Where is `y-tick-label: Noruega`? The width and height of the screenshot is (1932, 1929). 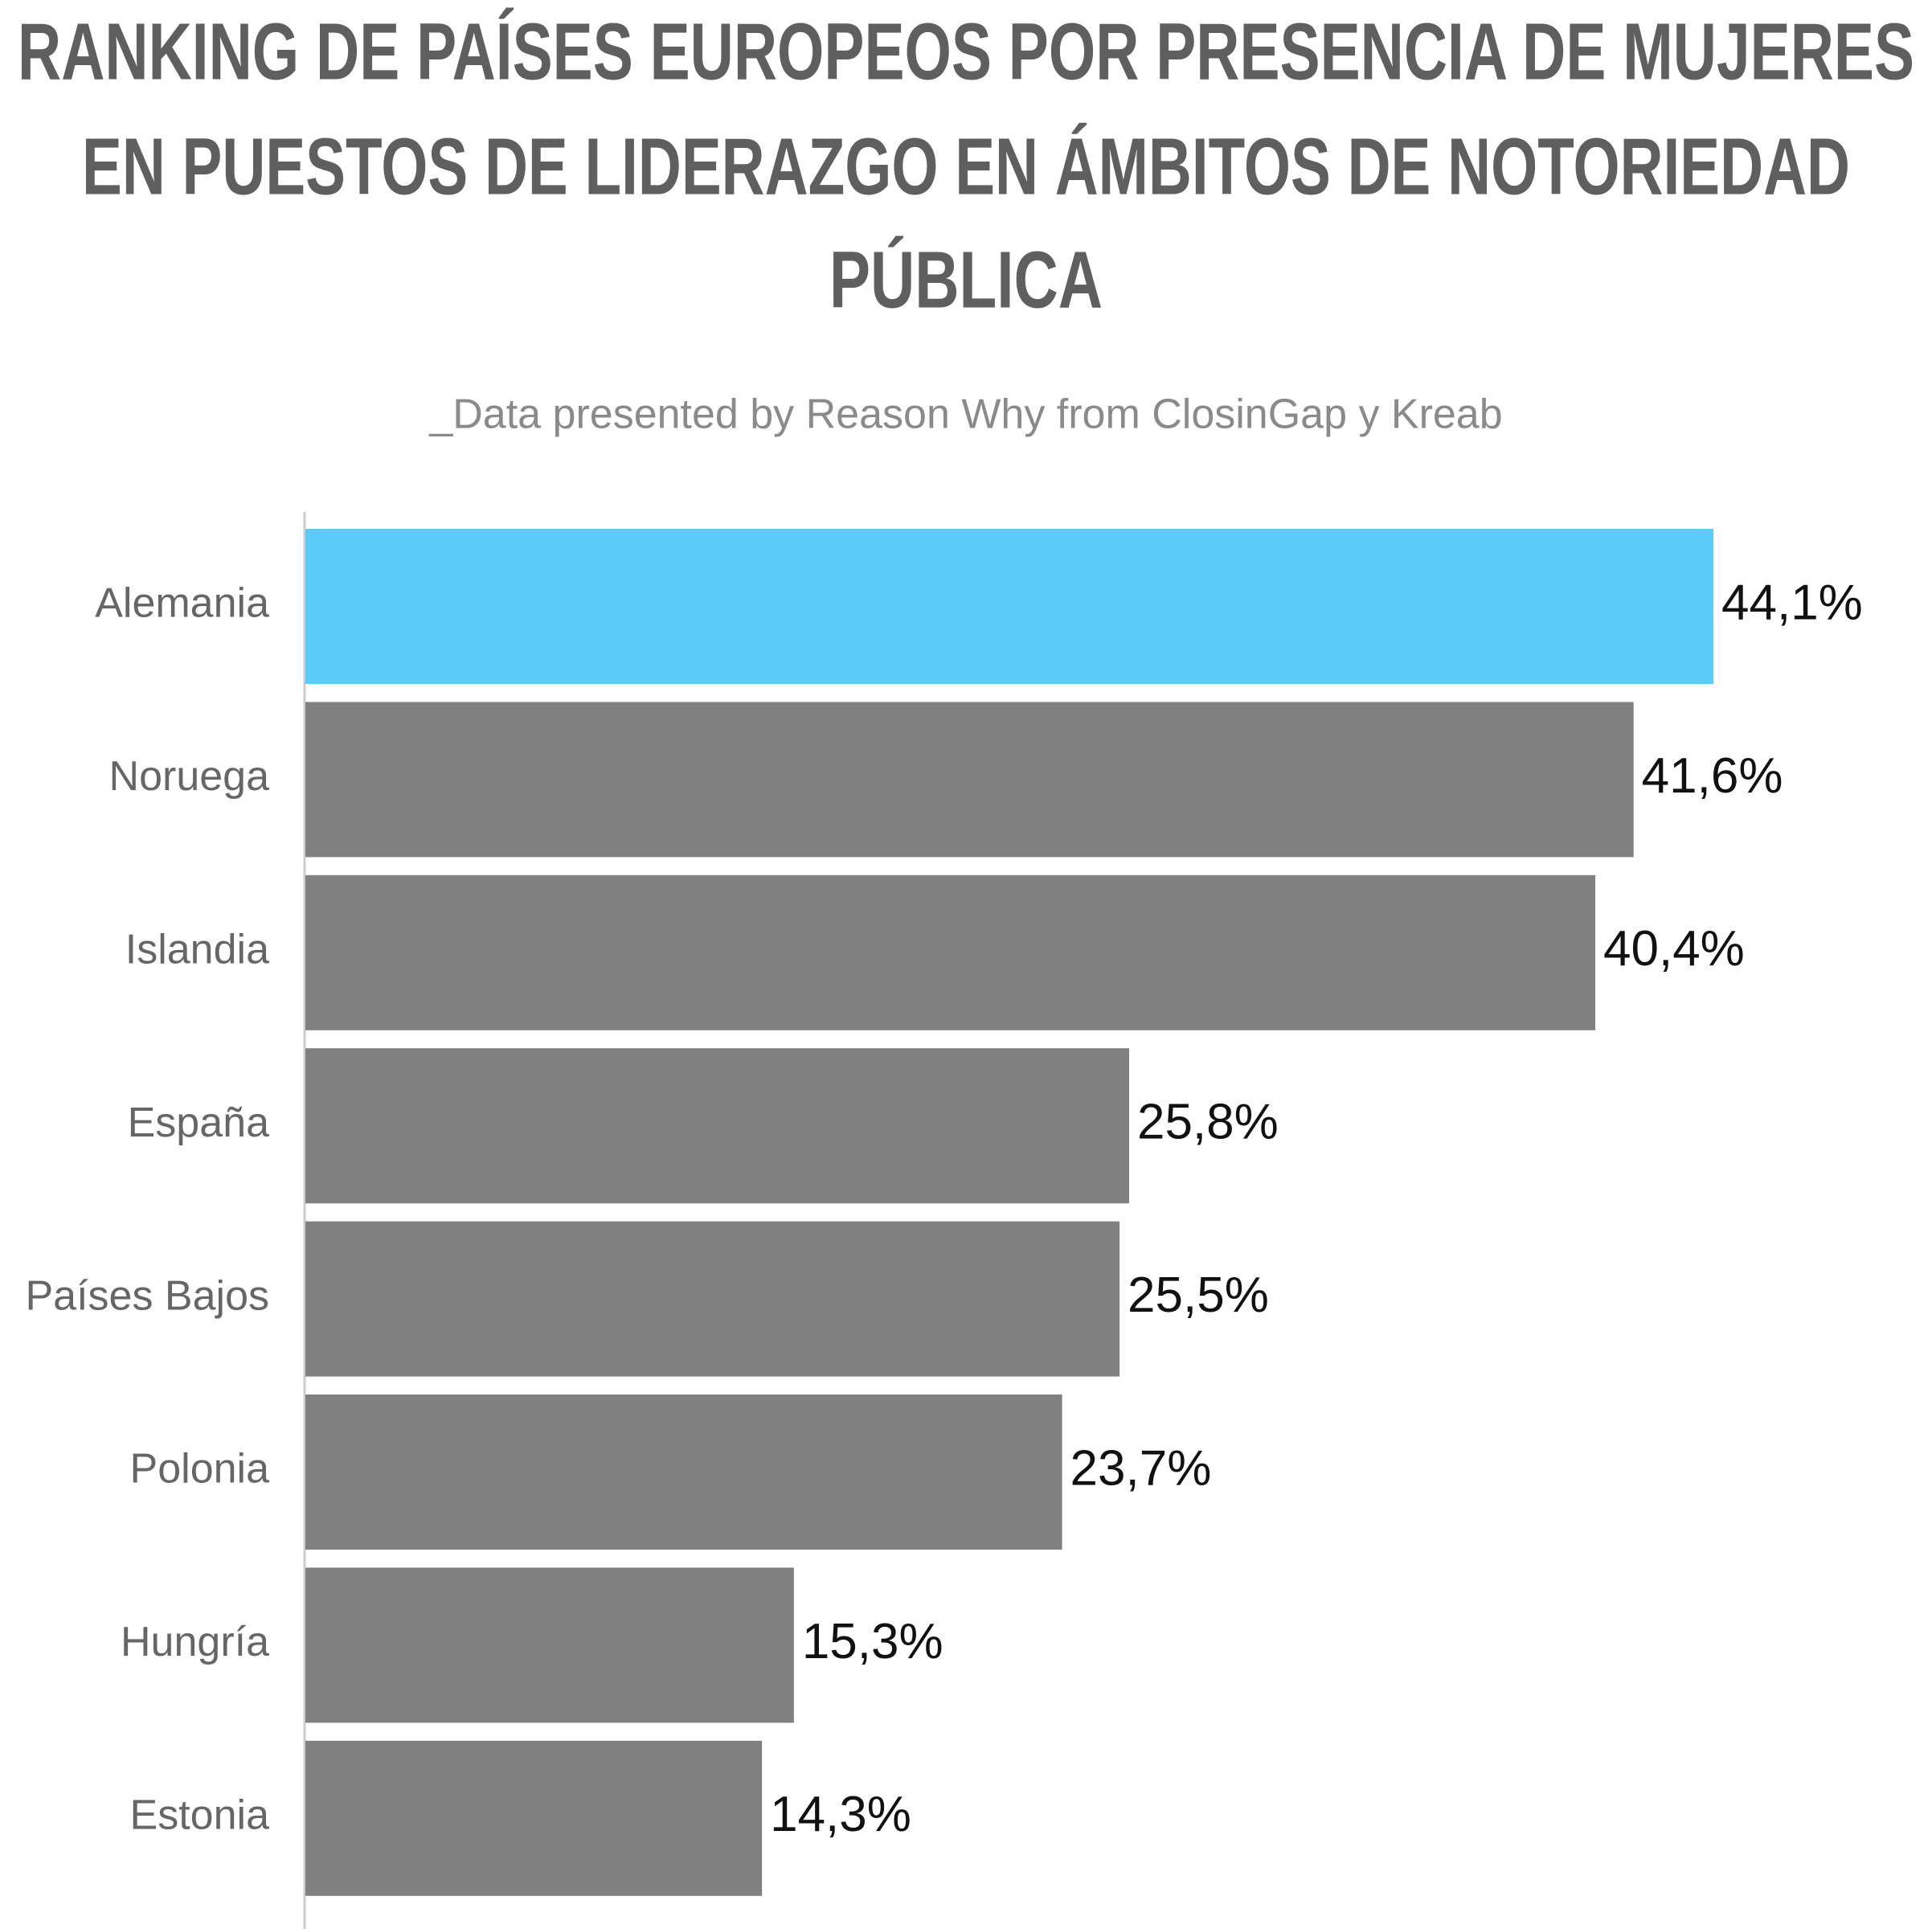
y-tick-label: Noruega is located at coordinates (189, 776).